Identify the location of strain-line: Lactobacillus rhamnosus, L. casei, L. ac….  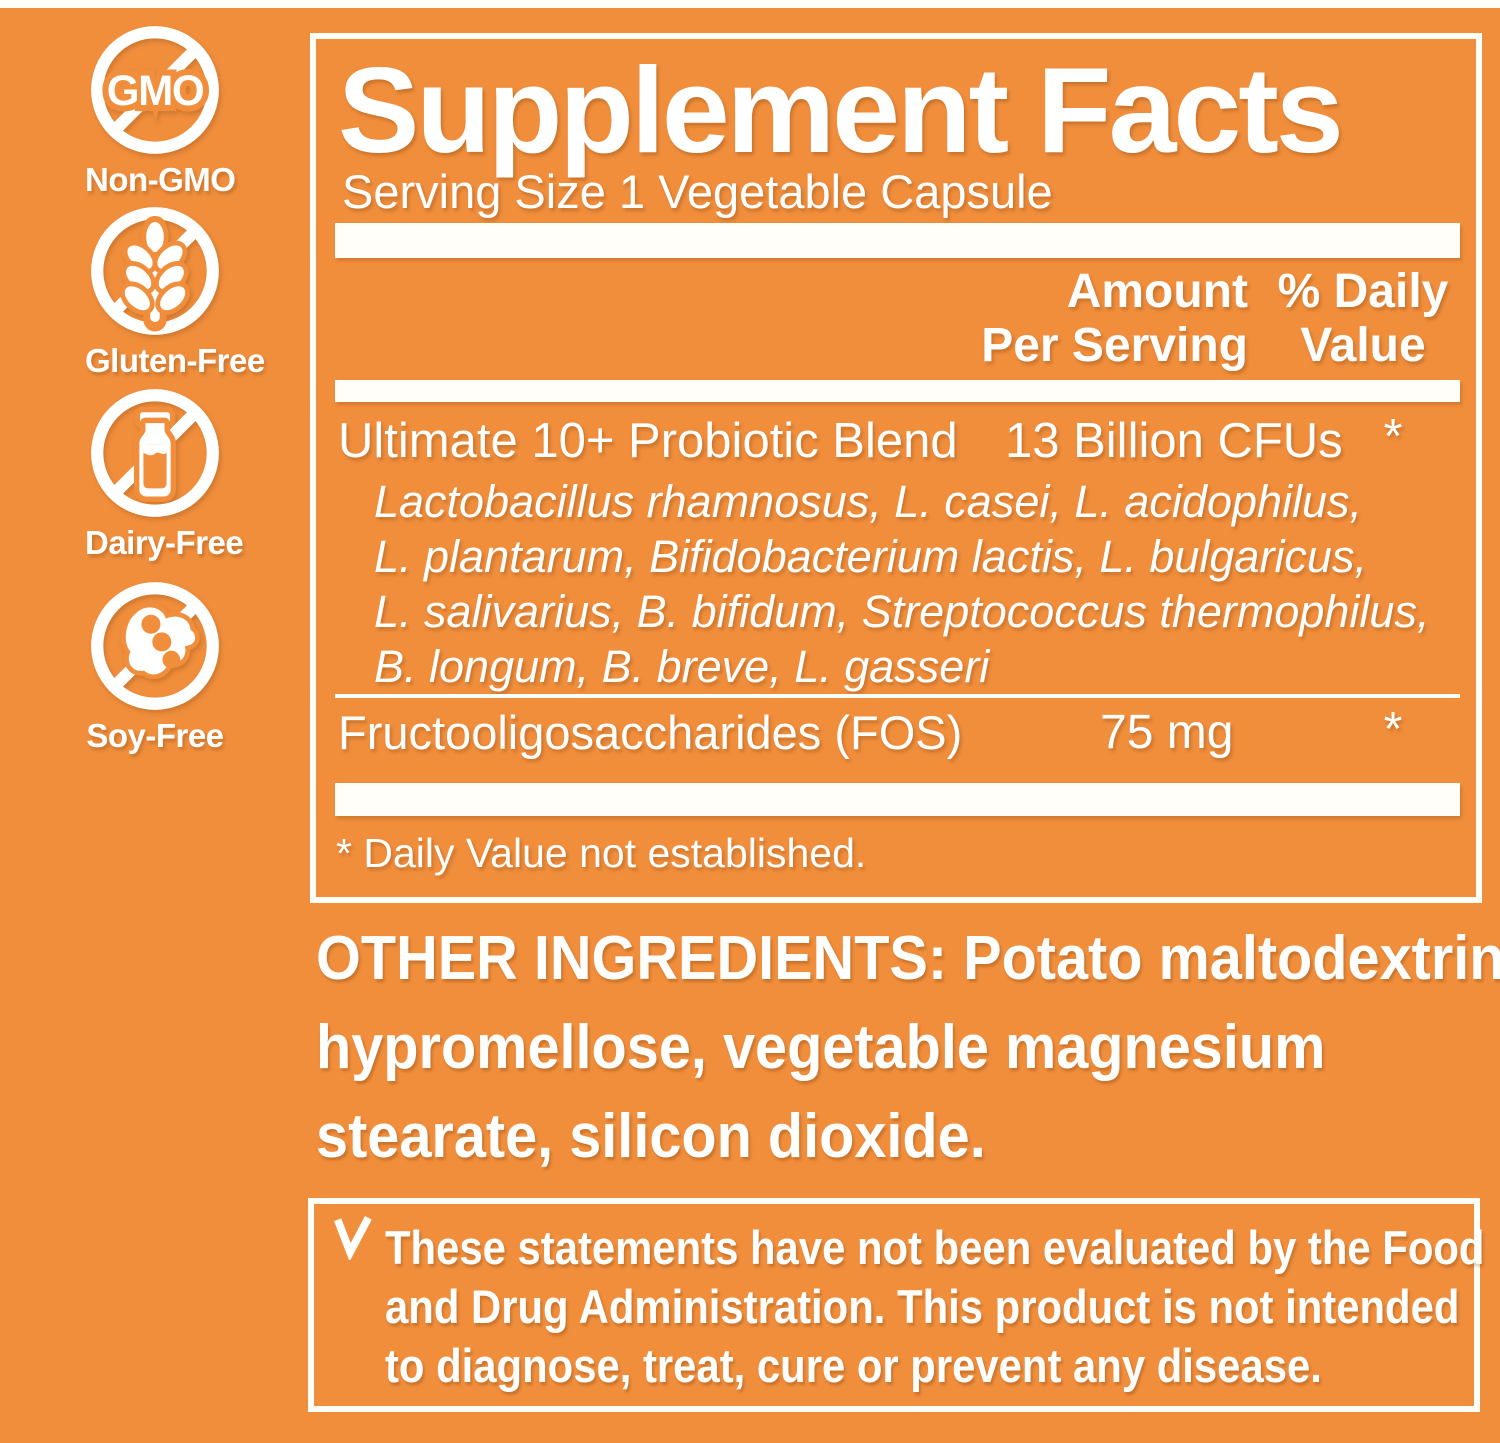
(868, 501).